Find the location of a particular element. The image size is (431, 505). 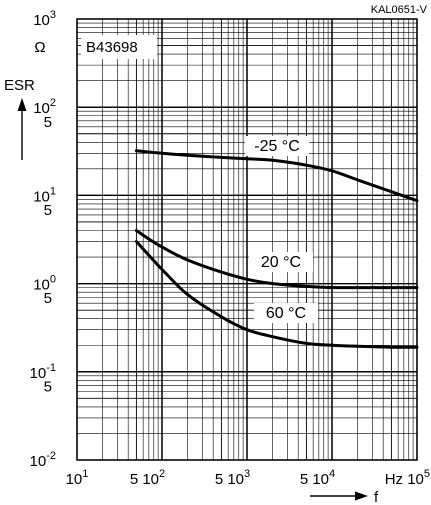

x-tick-label: 5 102 is located at coordinates (147, 478).